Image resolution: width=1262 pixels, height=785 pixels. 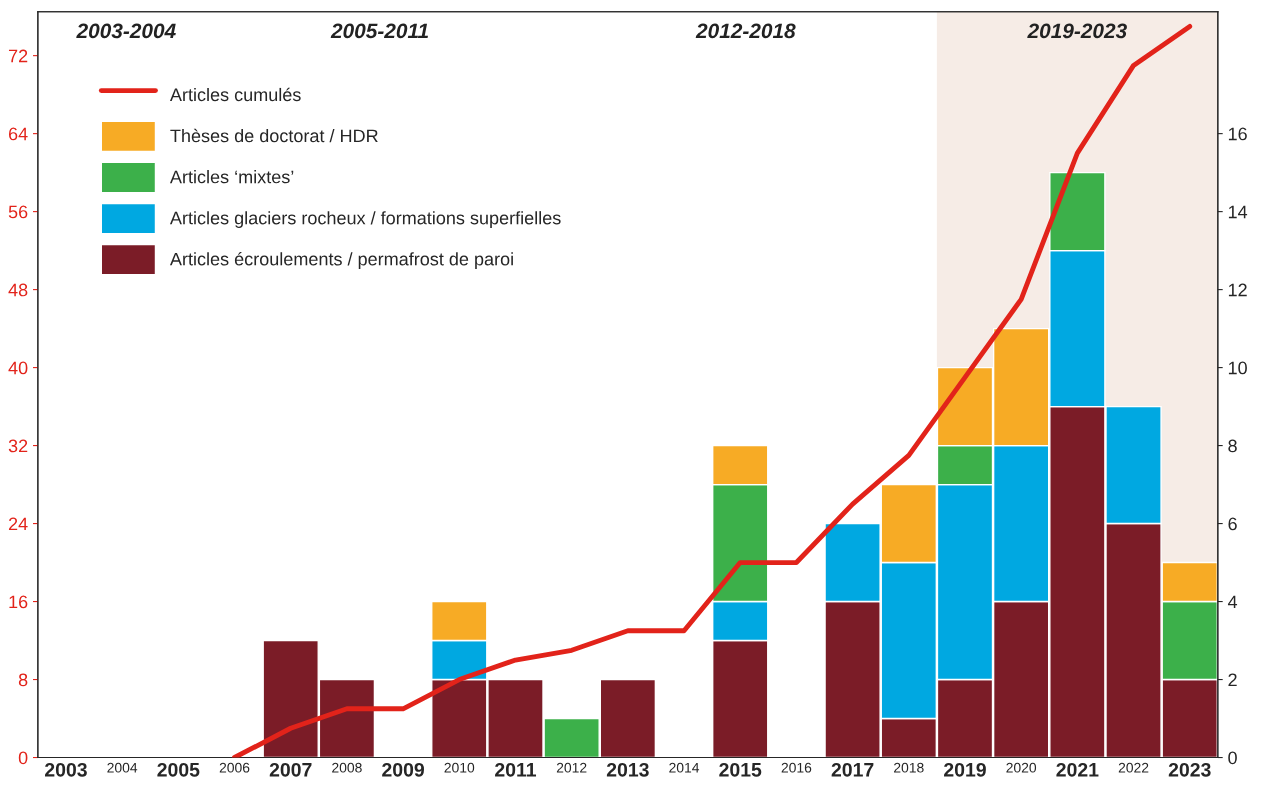 I want to click on x-tick-label: 2004, so click(x=122, y=767).